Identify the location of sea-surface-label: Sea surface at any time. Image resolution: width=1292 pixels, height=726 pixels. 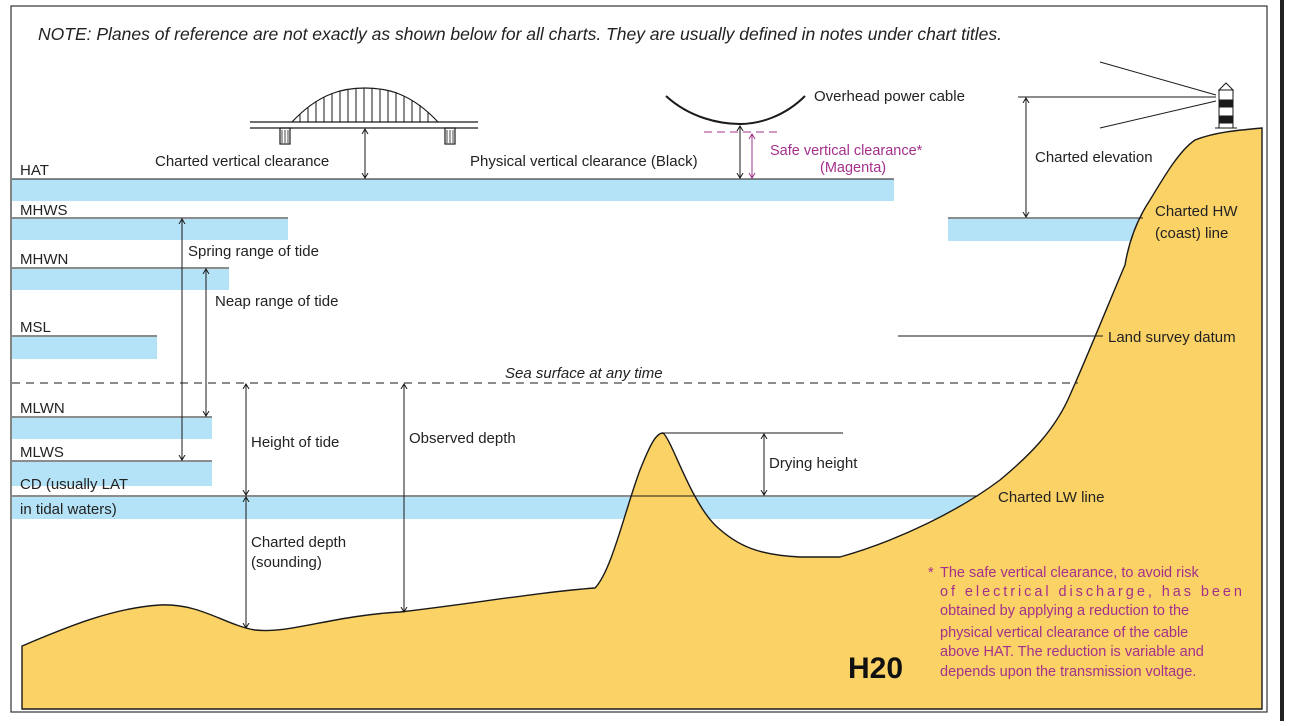
(584, 373).